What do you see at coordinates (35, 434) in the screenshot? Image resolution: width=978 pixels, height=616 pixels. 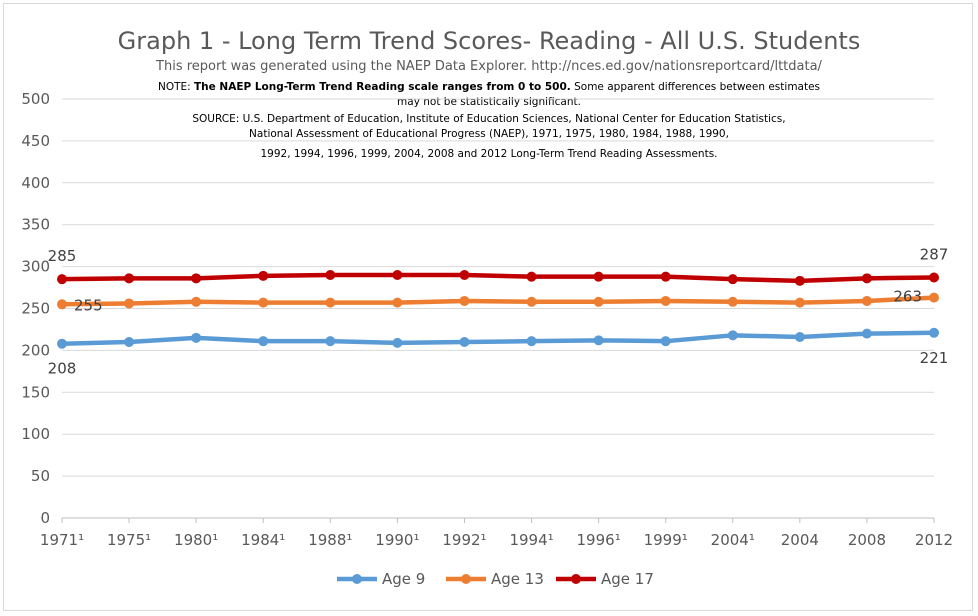 I see `y-tick-label: 100` at bounding box center [35, 434].